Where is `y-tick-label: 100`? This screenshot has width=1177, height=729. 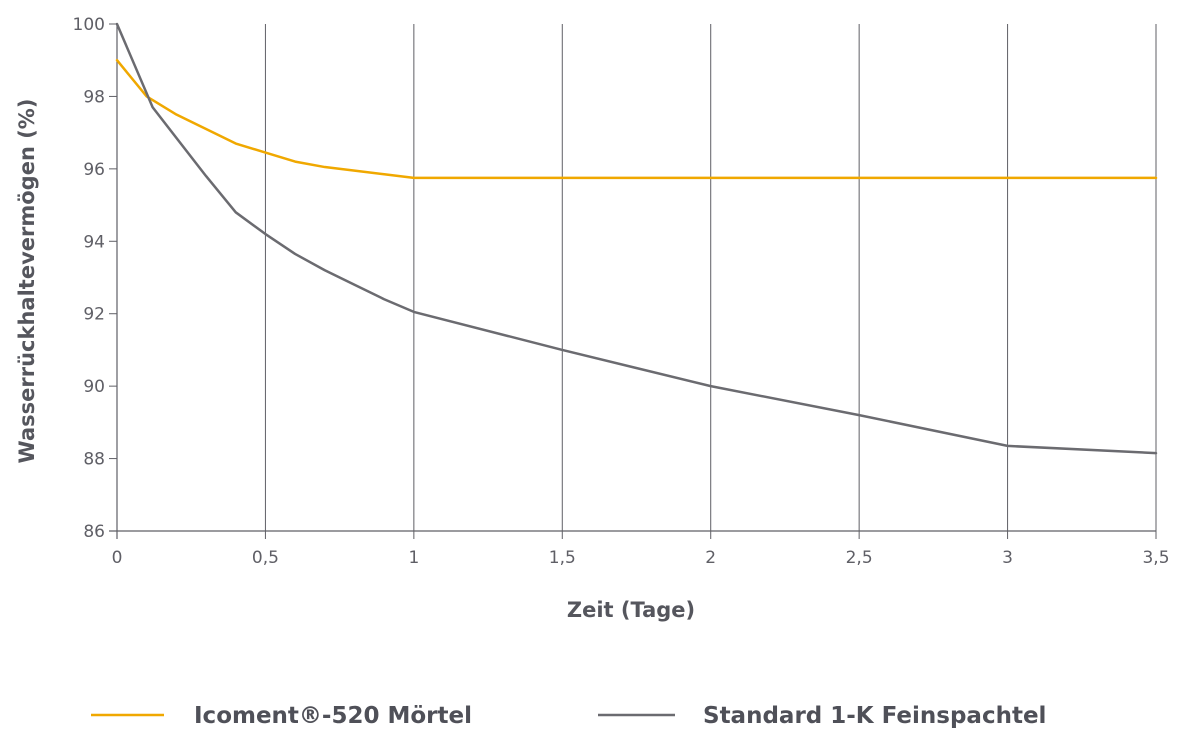 y-tick-label: 100 is located at coordinates (89, 25).